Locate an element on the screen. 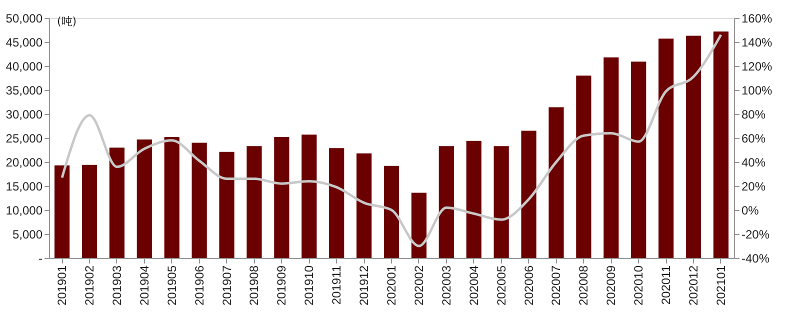 This screenshot has height=329, width=796. x-tick-label: 202009 is located at coordinates (611, 285).